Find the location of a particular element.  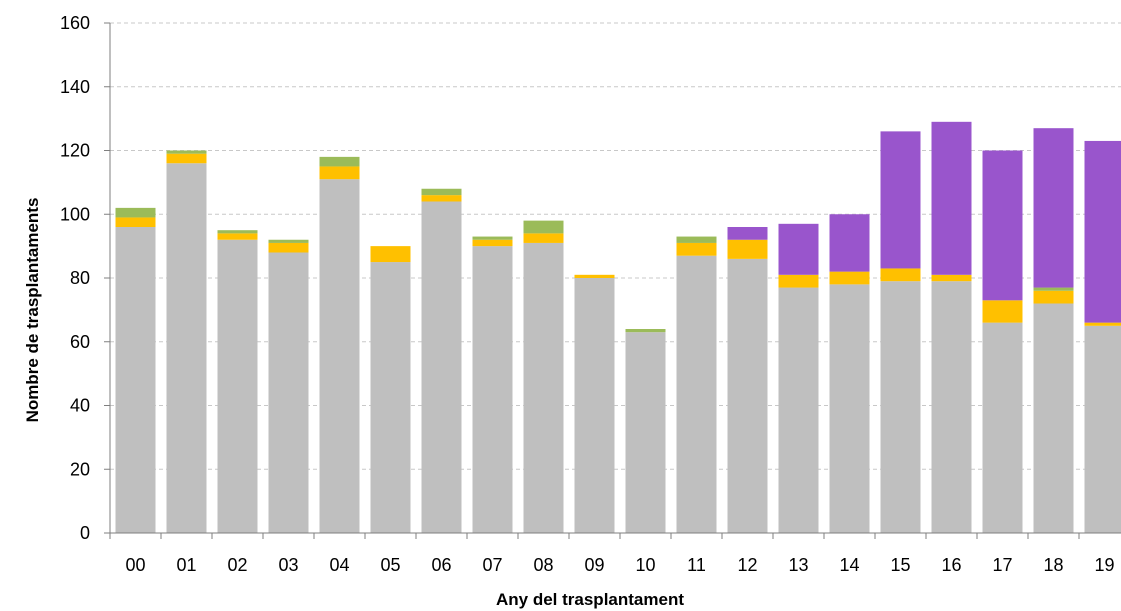

x-tick-label: 19 is located at coordinates (1104, 565).